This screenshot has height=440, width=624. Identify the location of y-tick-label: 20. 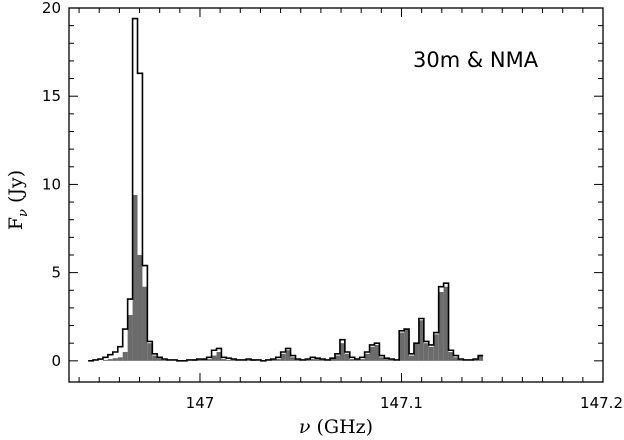
(51, 8).